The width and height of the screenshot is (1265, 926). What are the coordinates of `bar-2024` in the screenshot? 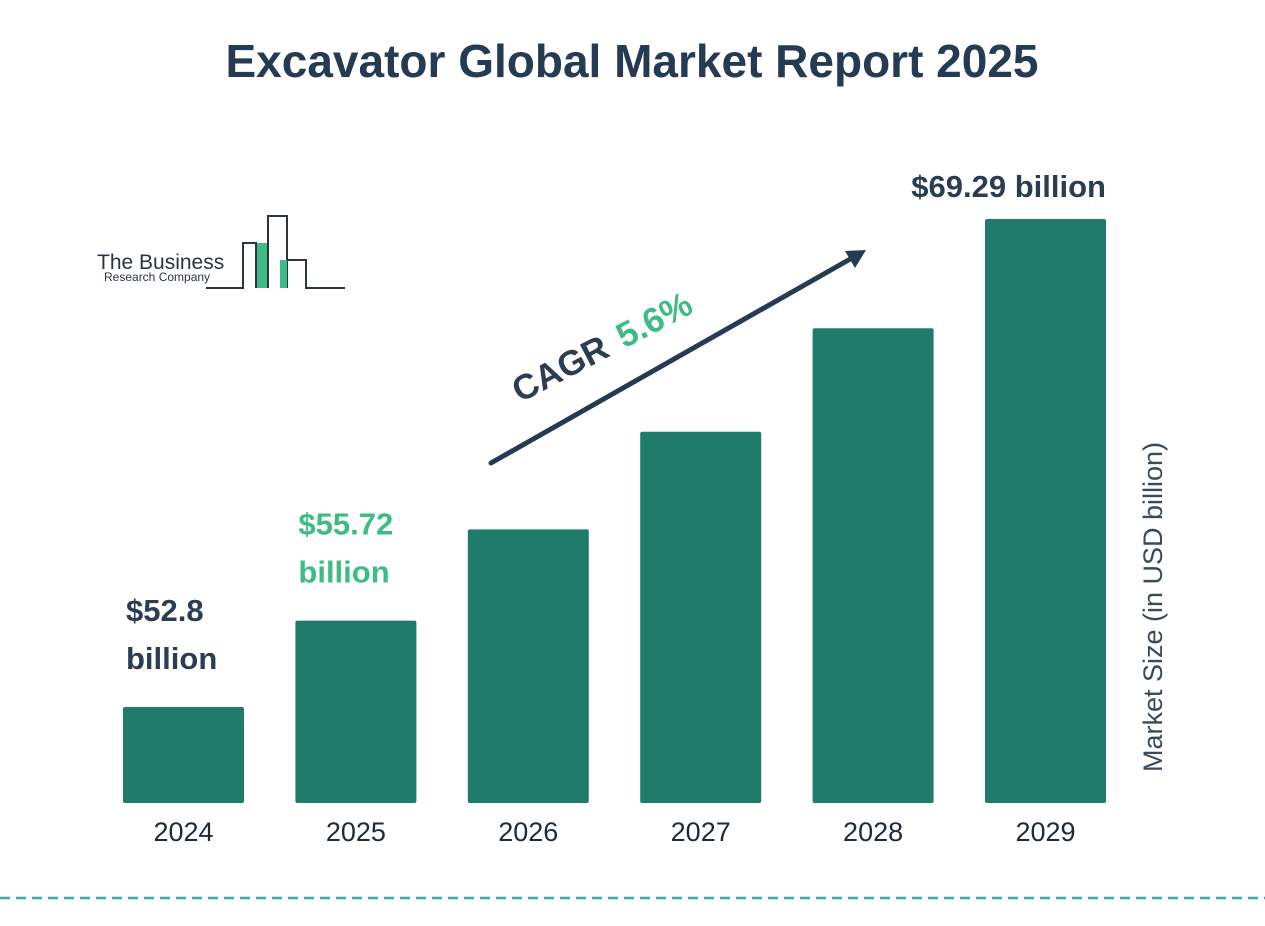 It's located at (183, 755).